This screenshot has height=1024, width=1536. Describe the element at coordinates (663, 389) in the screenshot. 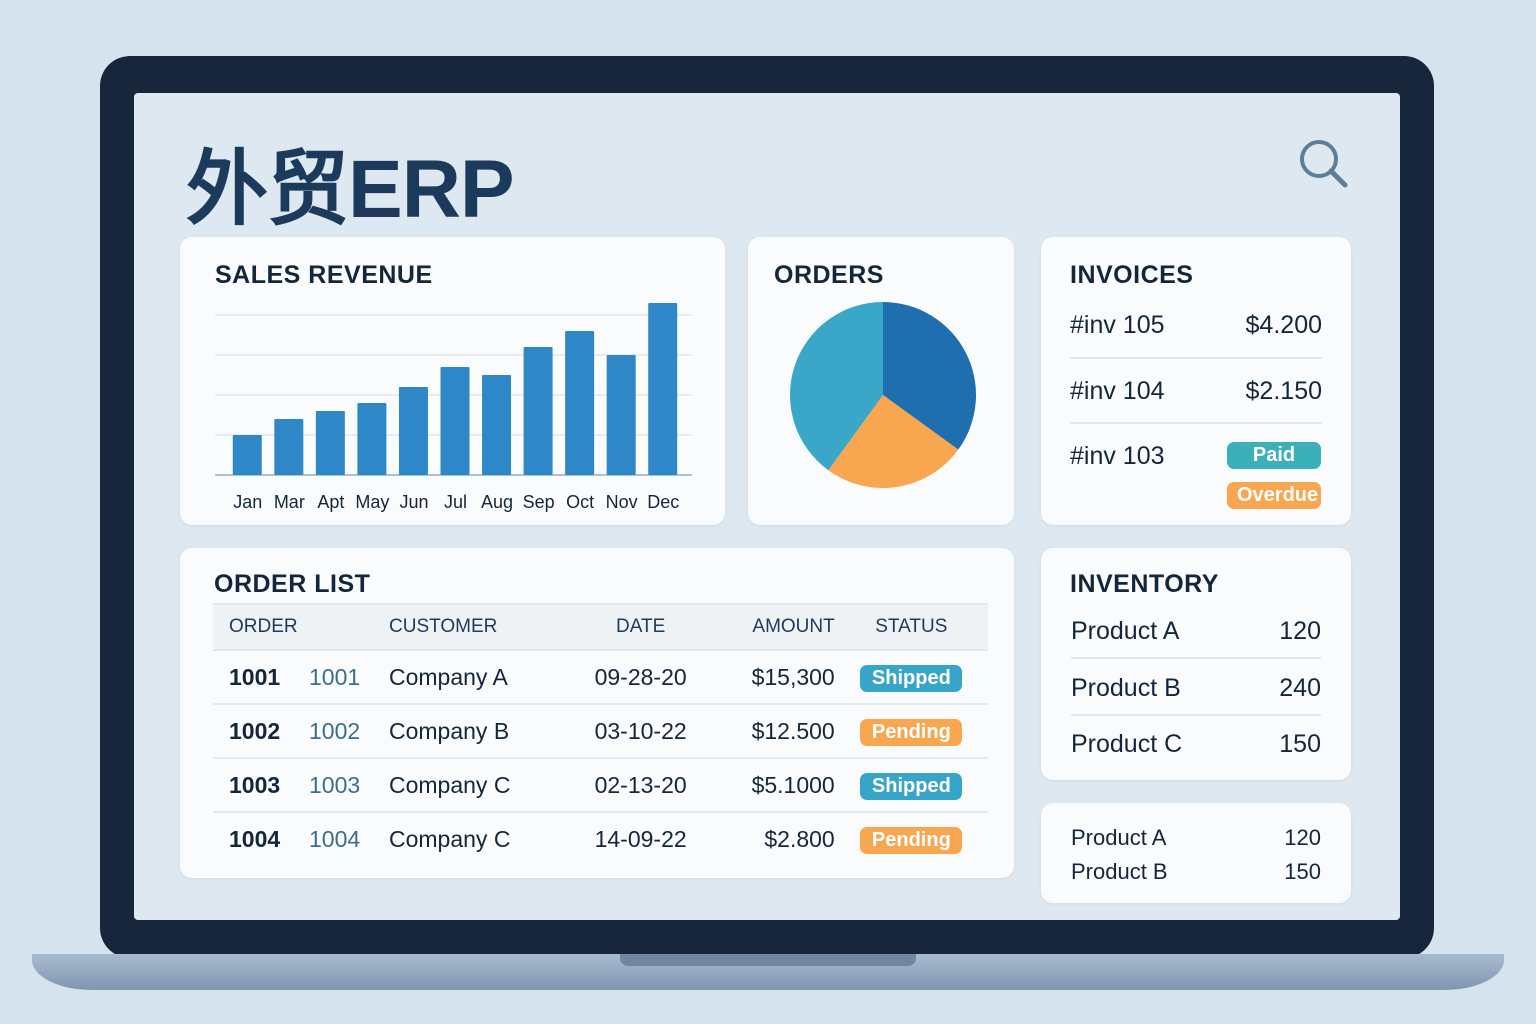

I see `bar-dec` at that location.